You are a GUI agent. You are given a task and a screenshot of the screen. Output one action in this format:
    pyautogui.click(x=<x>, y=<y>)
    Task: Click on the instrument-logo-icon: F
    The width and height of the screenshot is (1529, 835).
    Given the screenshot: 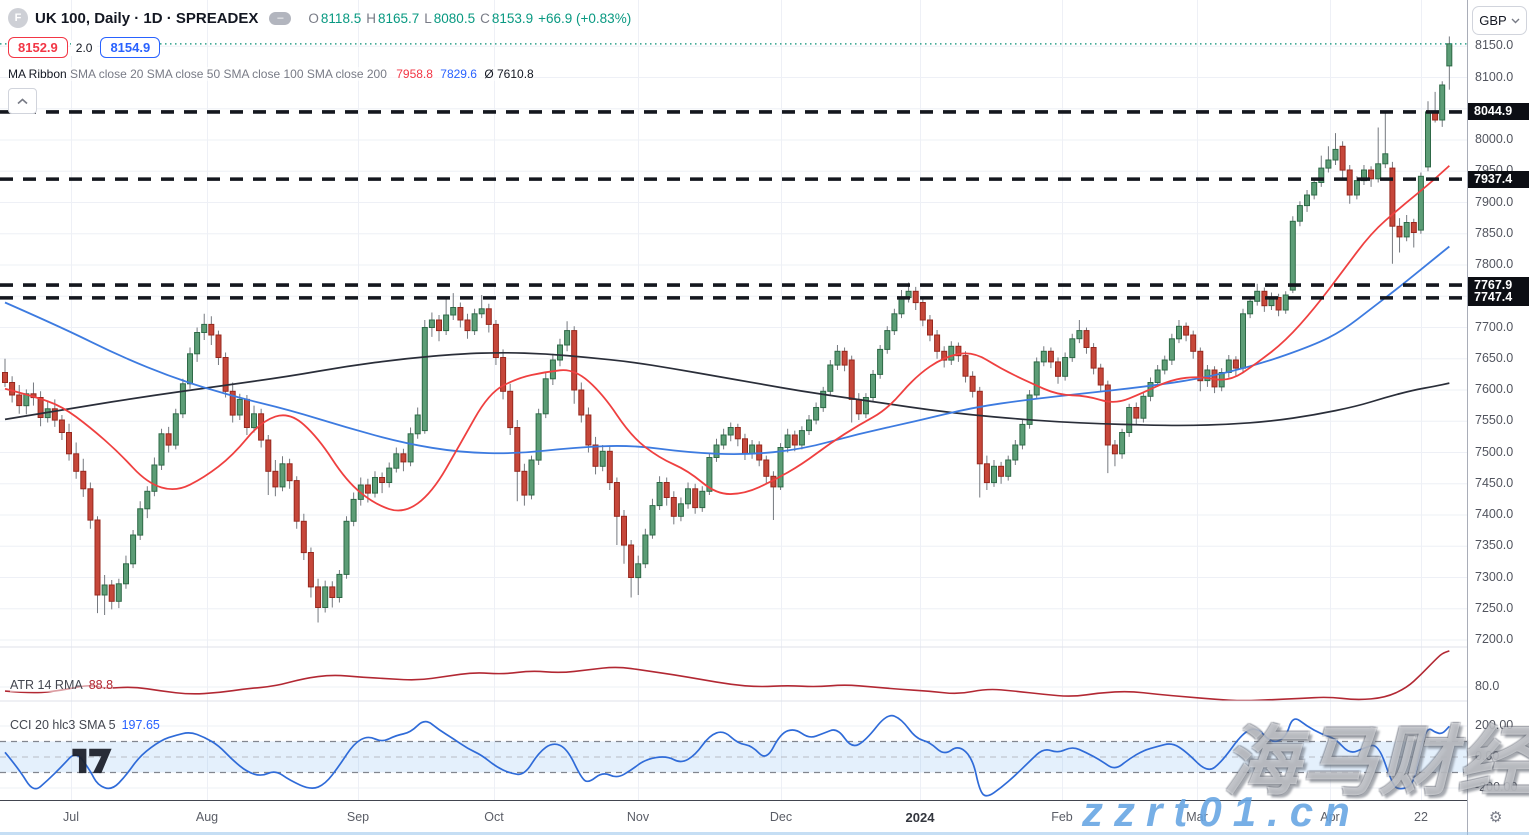 What is the action you would take?
    pyautogui.click(x=18, y=18)
    